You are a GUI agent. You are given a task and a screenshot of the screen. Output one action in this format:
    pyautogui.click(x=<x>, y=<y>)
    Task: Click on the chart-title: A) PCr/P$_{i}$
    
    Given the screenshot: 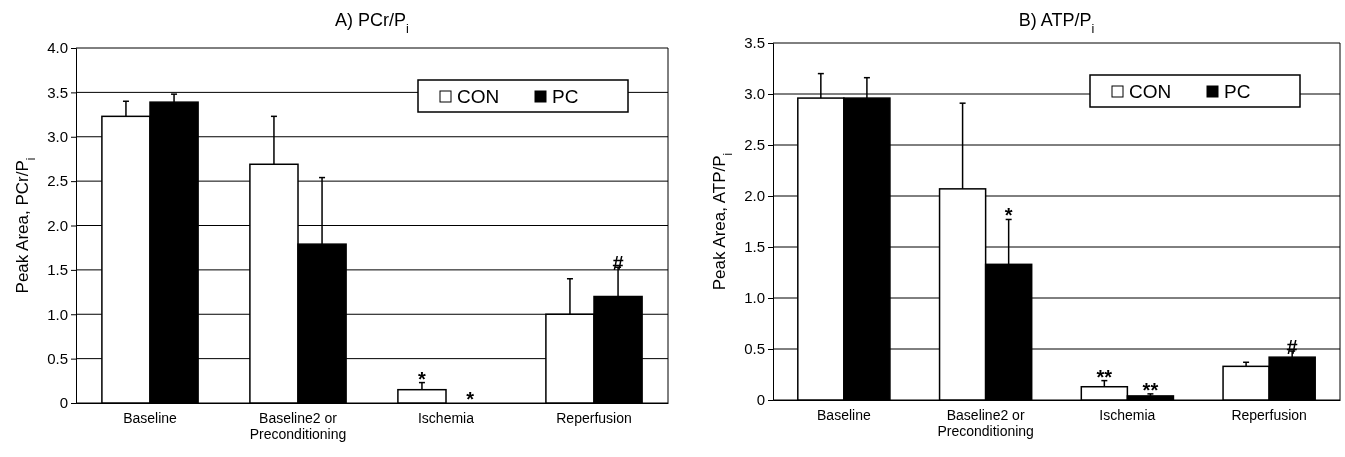 What is the action you would take?
    pyautogui.click(x=372, y=23)
    